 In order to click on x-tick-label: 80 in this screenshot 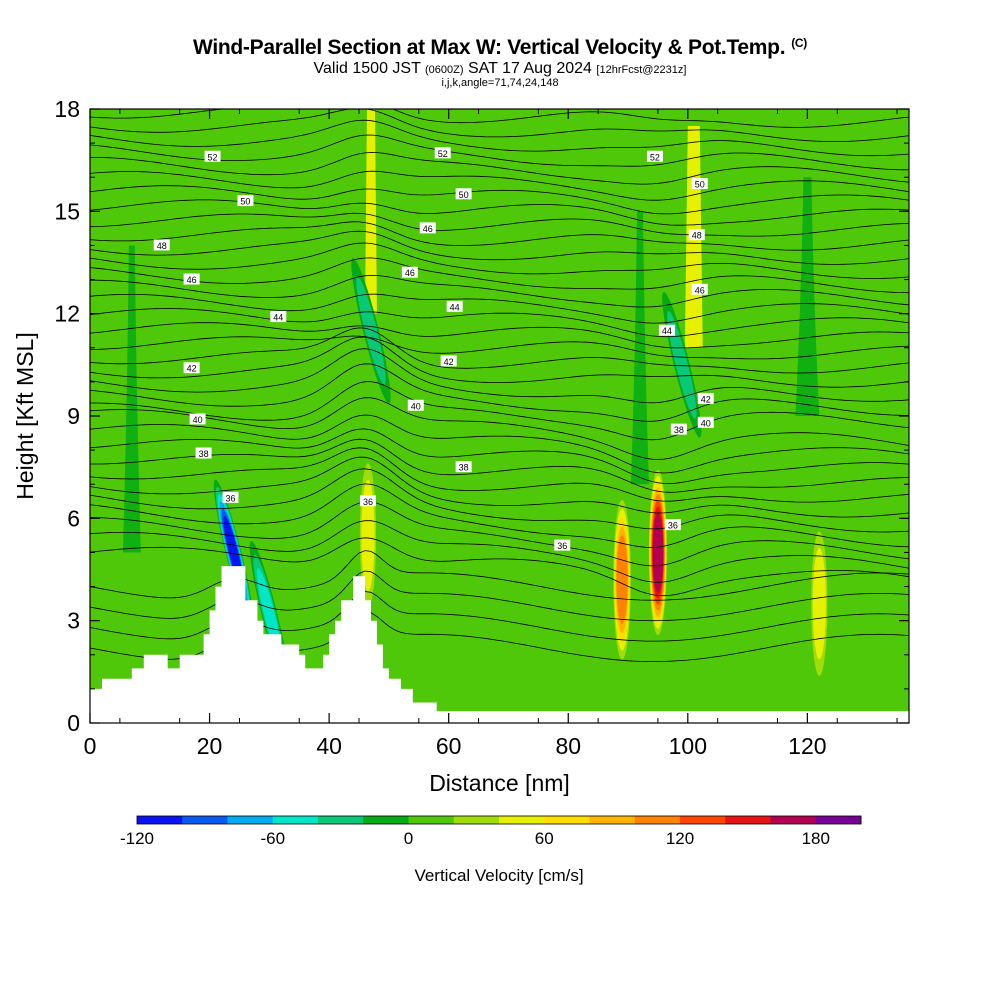, I will do `click(568, 746)`.